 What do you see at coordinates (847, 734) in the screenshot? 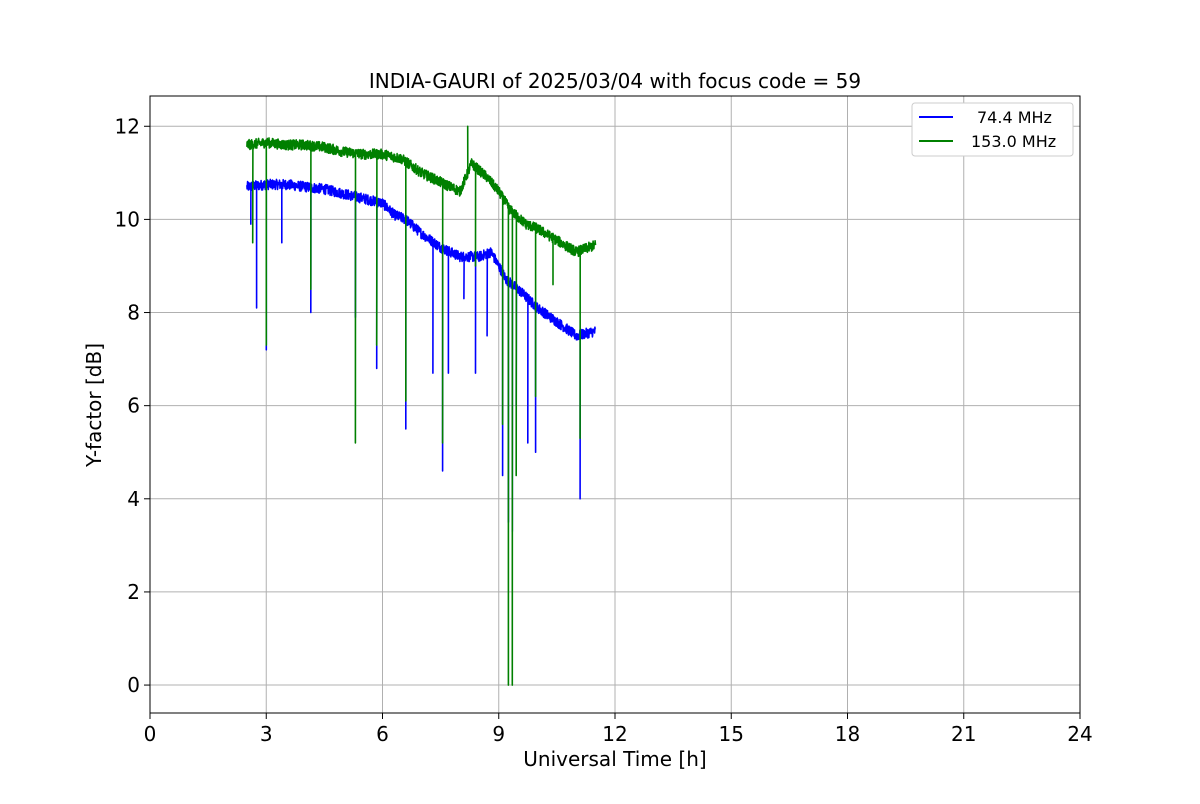
I see `x-tick-label: 18` at bounding box center [847, 734].